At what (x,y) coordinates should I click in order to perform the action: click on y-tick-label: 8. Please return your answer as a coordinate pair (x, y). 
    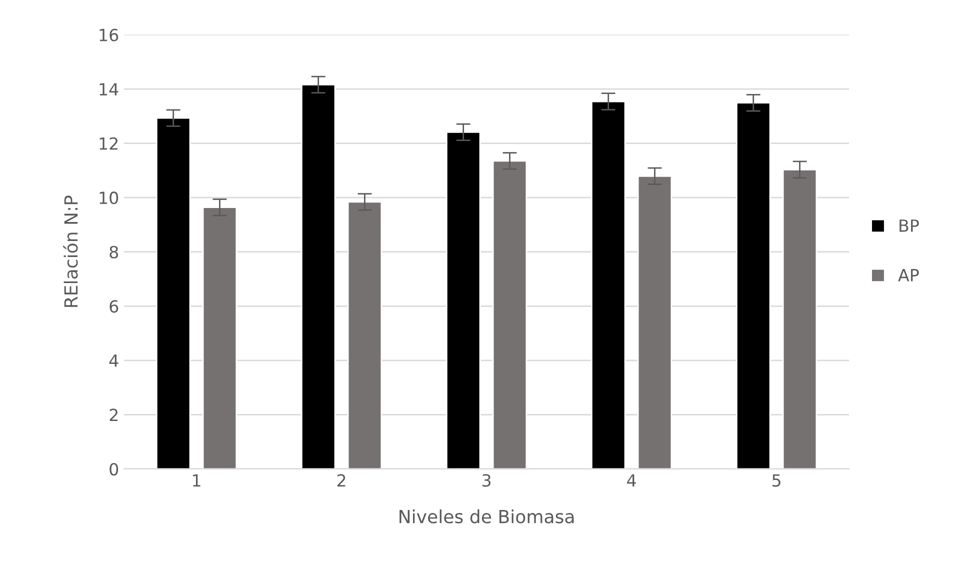
    Looking at the image, I should click on (114, 252).